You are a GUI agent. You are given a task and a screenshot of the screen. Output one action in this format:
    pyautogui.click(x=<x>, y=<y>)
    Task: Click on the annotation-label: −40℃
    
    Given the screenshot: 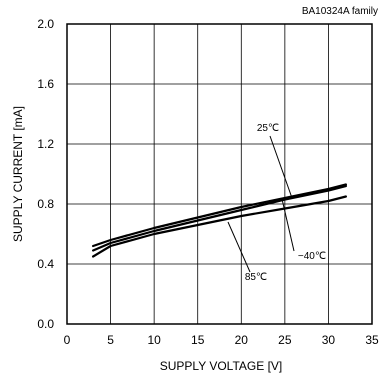 What is the action you would take?
    pyautogui.click(x=312, y=256)
    